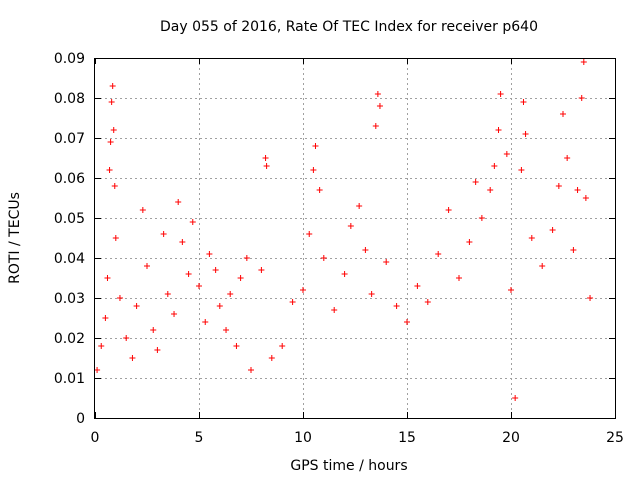 Image resolution: width=640 pixels, height=480 pixels. Describe the element at coordinates (69, 299) in the screenshot. I see `y-tick-label: 0.03` at that location.